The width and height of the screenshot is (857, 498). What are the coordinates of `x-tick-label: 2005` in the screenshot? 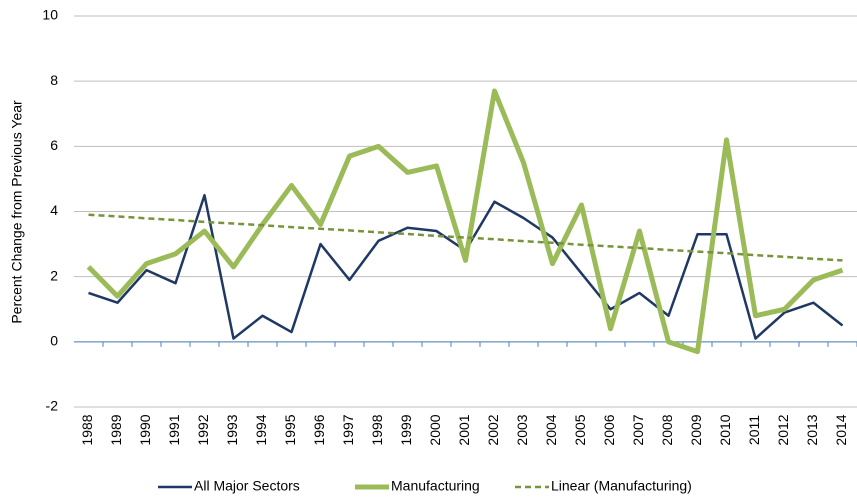 It's located at (580, 429).